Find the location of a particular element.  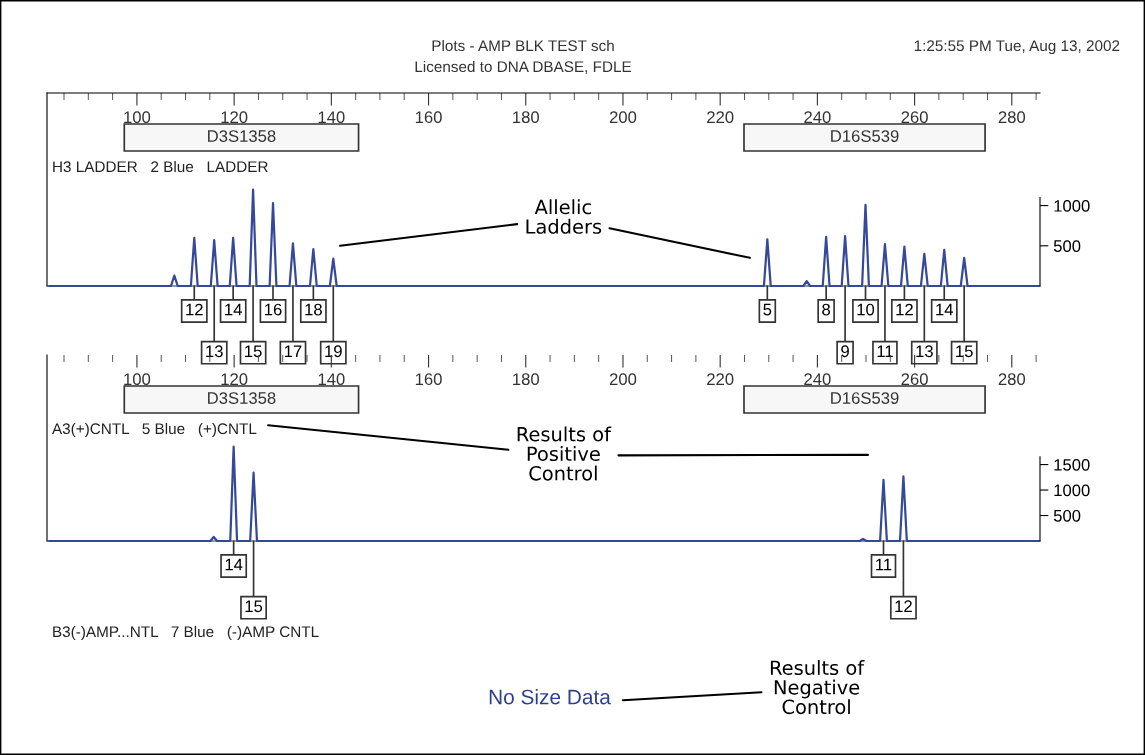

annotation: 10 is located at coordinates (866, 309).